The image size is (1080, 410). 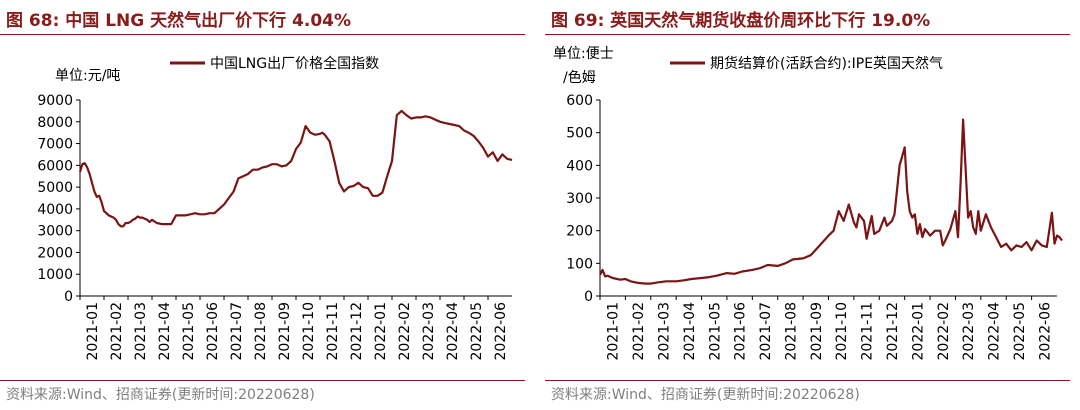 I want to click on y-tick-label: 7000, so click(x=55, y=145).